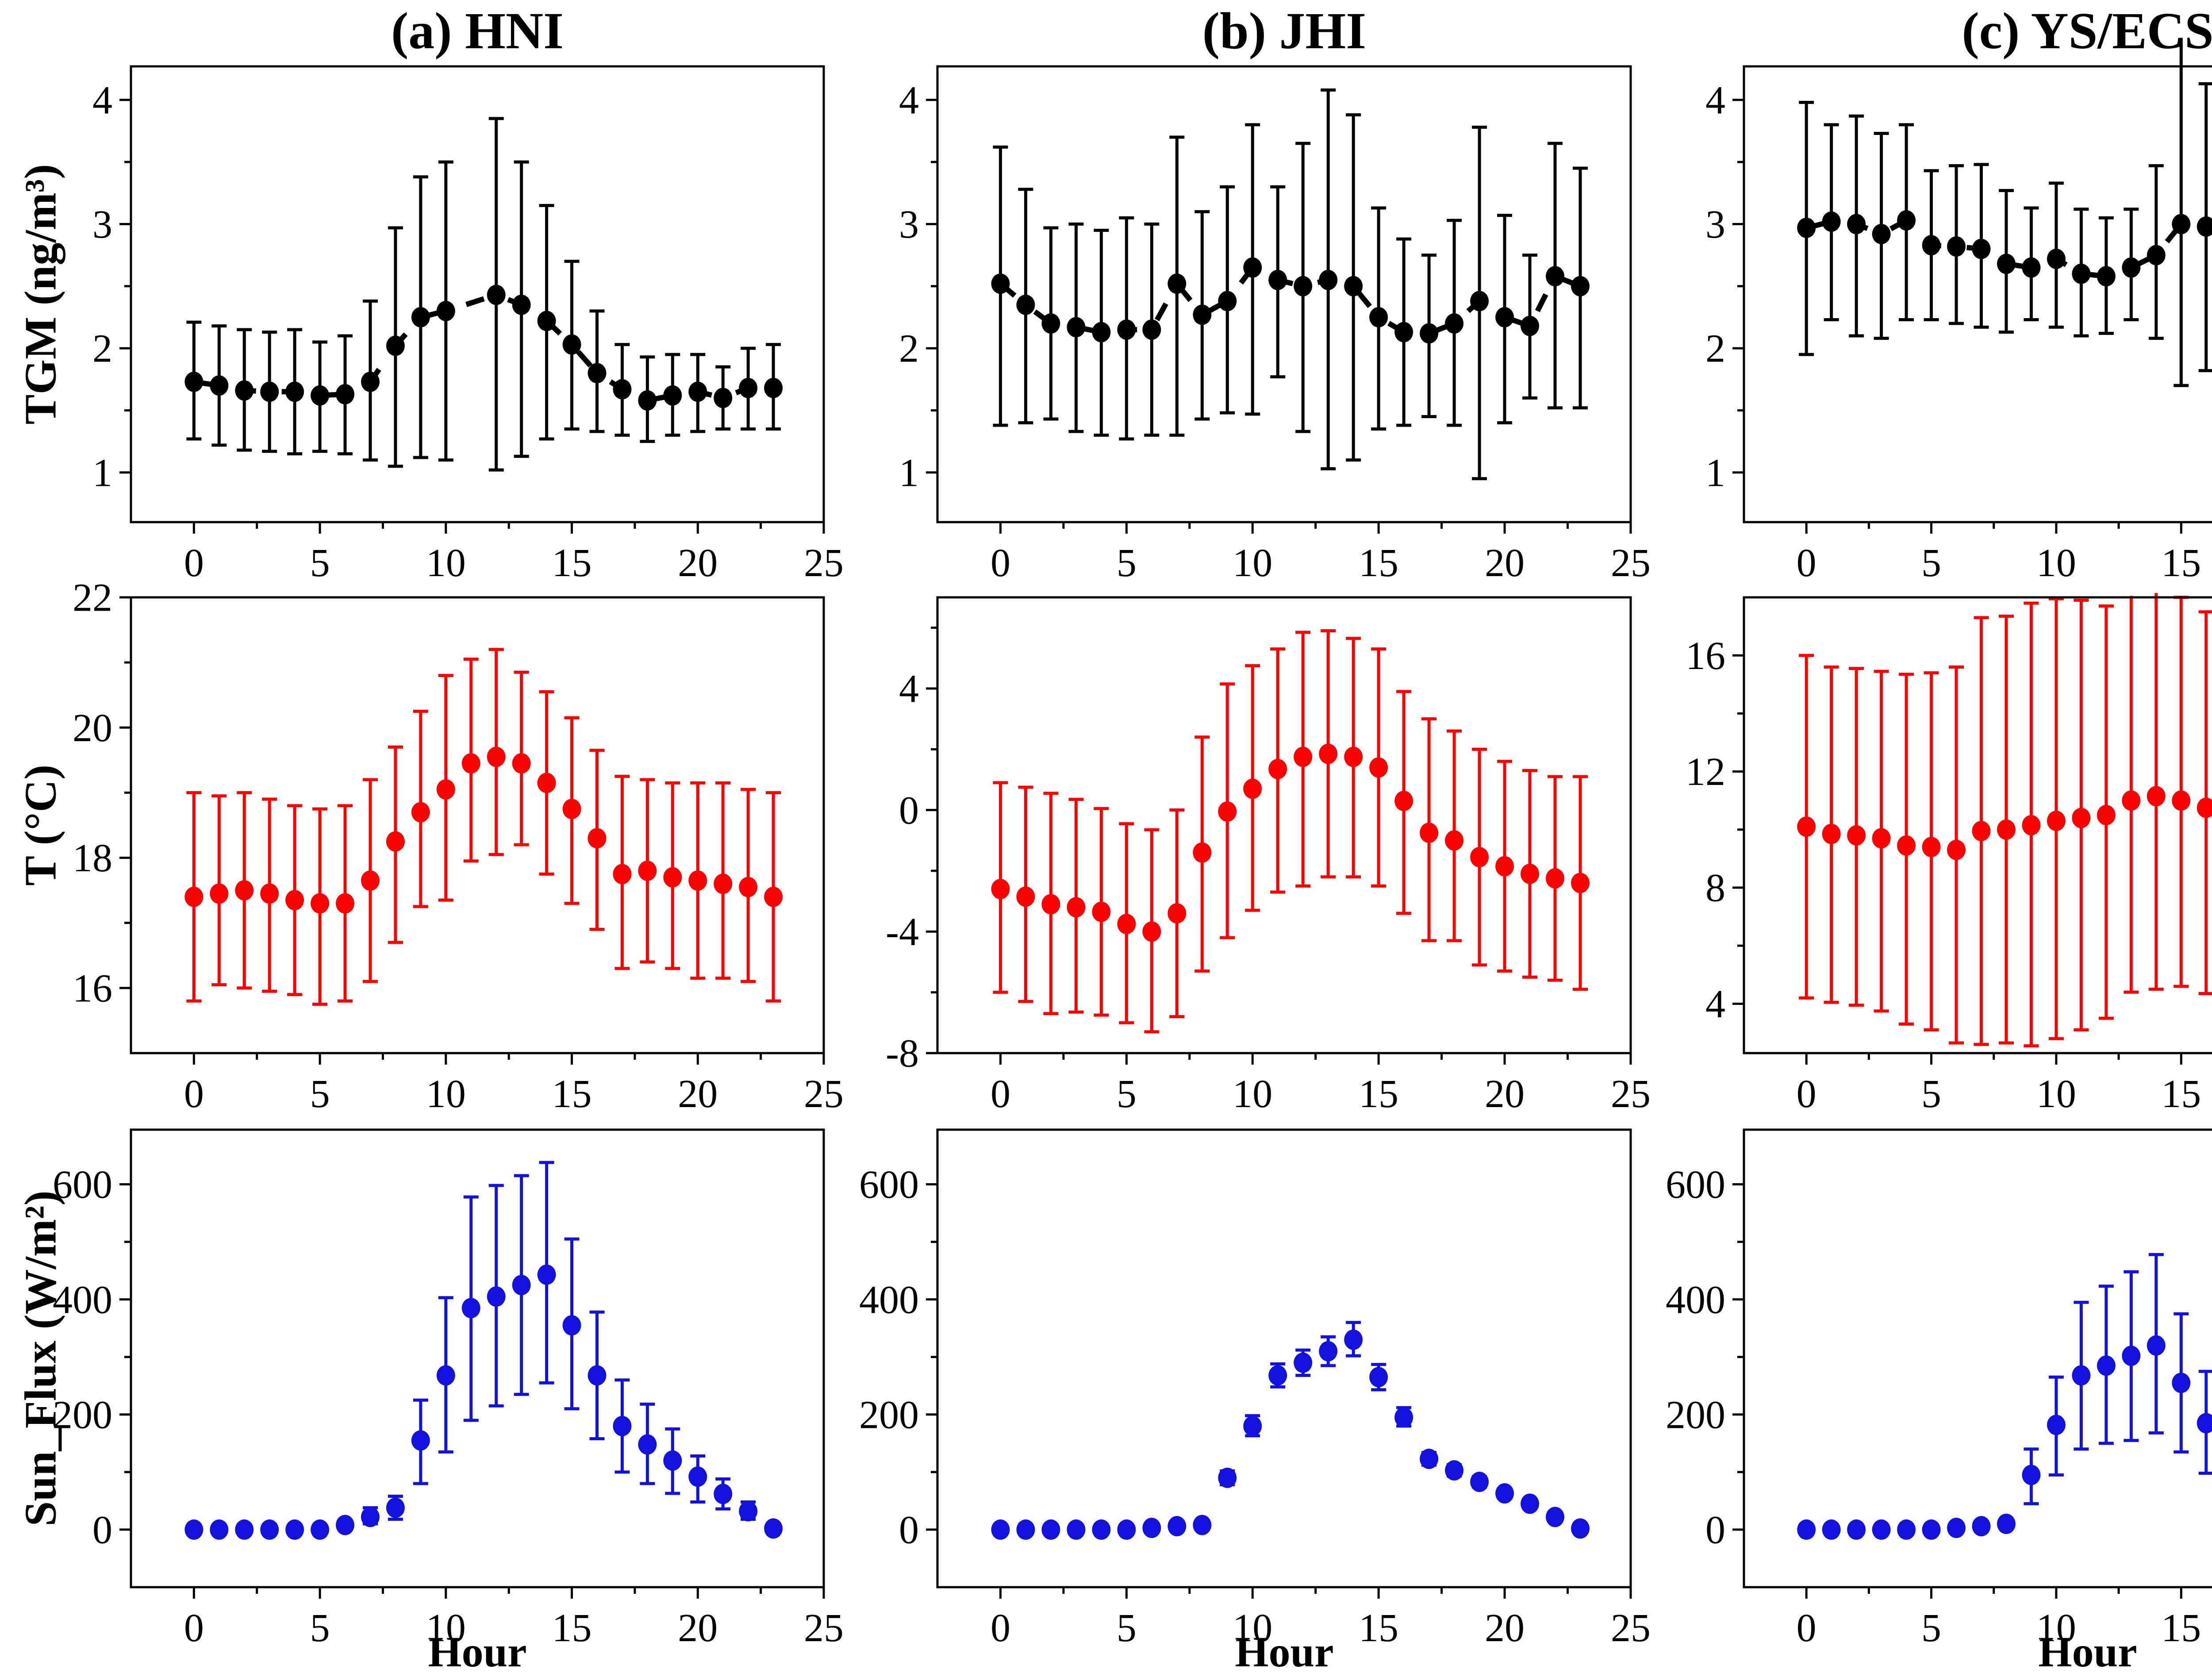 The height and width of the screenshot is (1677, 2212). I want to click on x-axis-label-hour-c: Hour, so click(2088, 1652).